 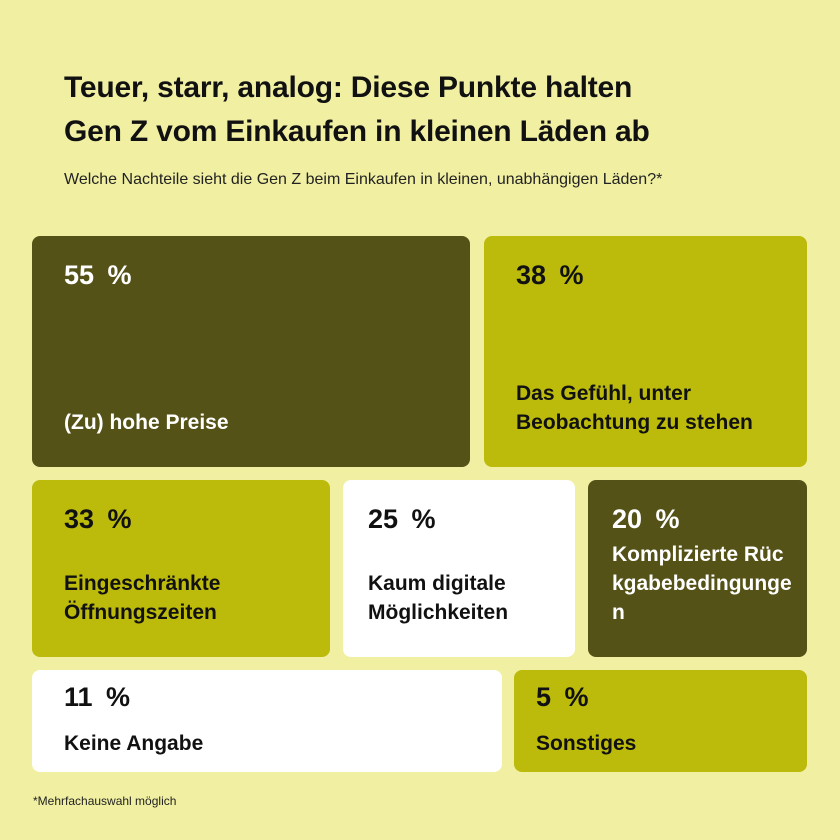 What do you see at coordinates (267, 721) in the screenshot?
I see `tile: 11 % Keine Angabe` at bounding box center [267, 721].